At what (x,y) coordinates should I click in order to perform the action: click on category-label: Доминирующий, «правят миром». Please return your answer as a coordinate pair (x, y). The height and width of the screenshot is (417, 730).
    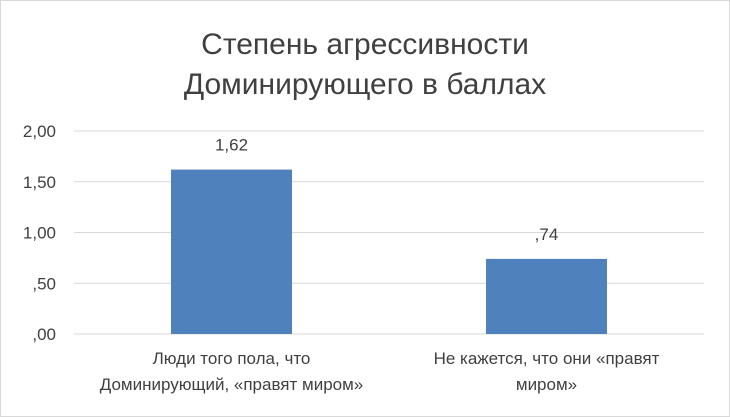
    Looking at the image, I should click on (232, 384).